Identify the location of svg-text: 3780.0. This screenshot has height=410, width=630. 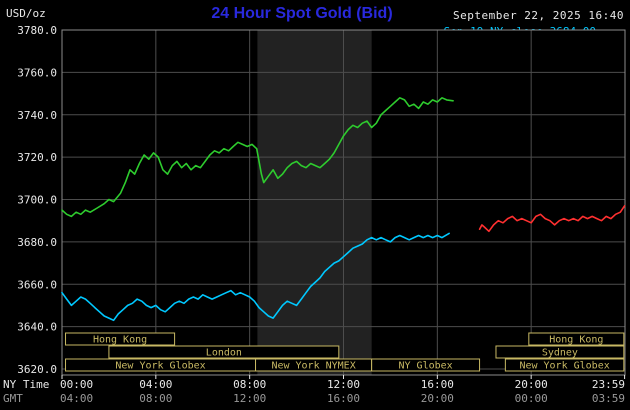
(37, 30).